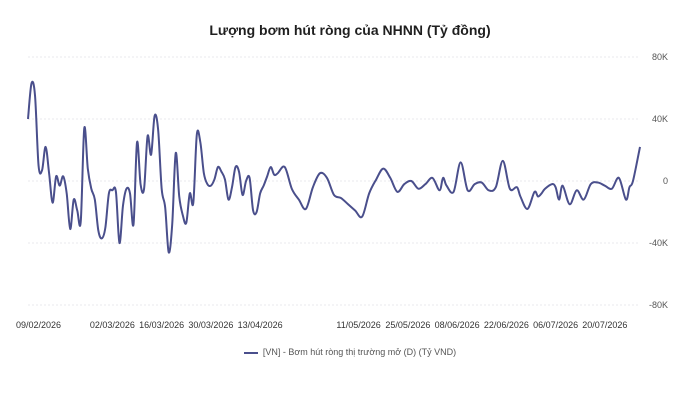  What do you see at coordinates (658, 243) in the screenshot?
I see `y-tick-label: -40K` at bounding box center [658, 243].